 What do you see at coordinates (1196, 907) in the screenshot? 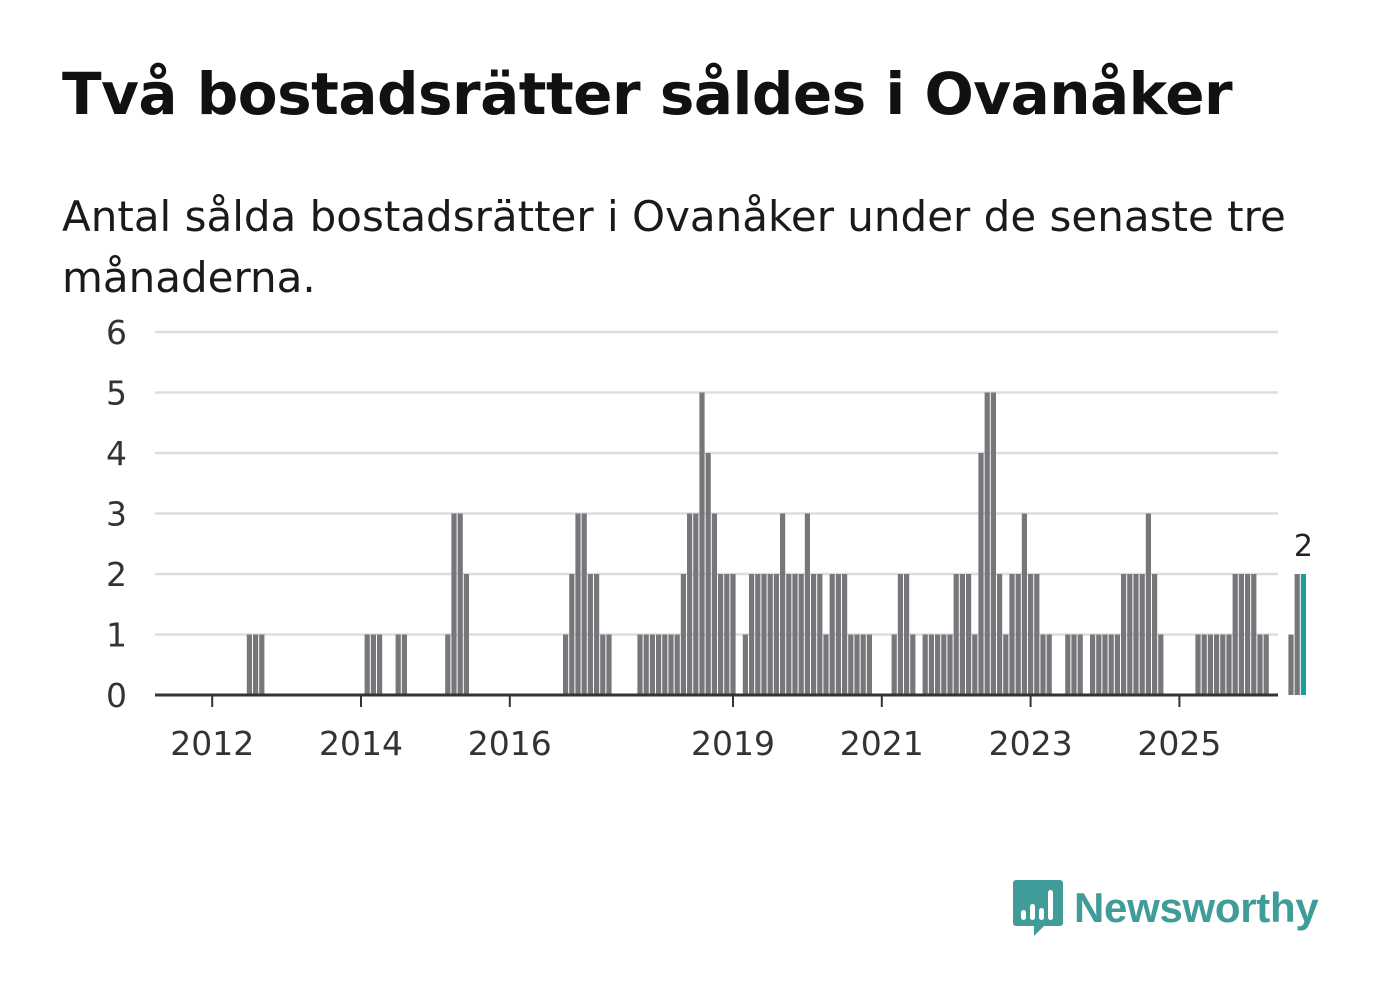
I see `brand-name: Newsworthy` at bounding box center [1196, 907].